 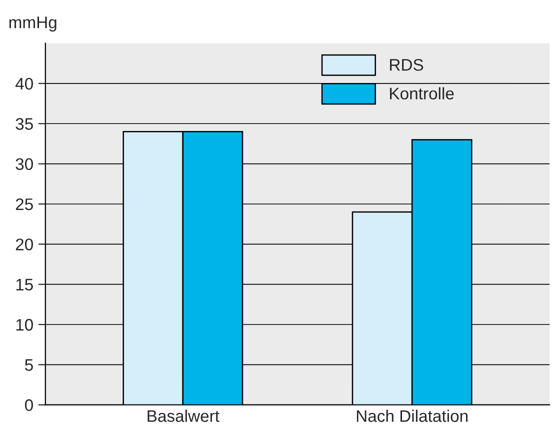 I want to click on y-tick-label: 20, so click(x=24, y=244).